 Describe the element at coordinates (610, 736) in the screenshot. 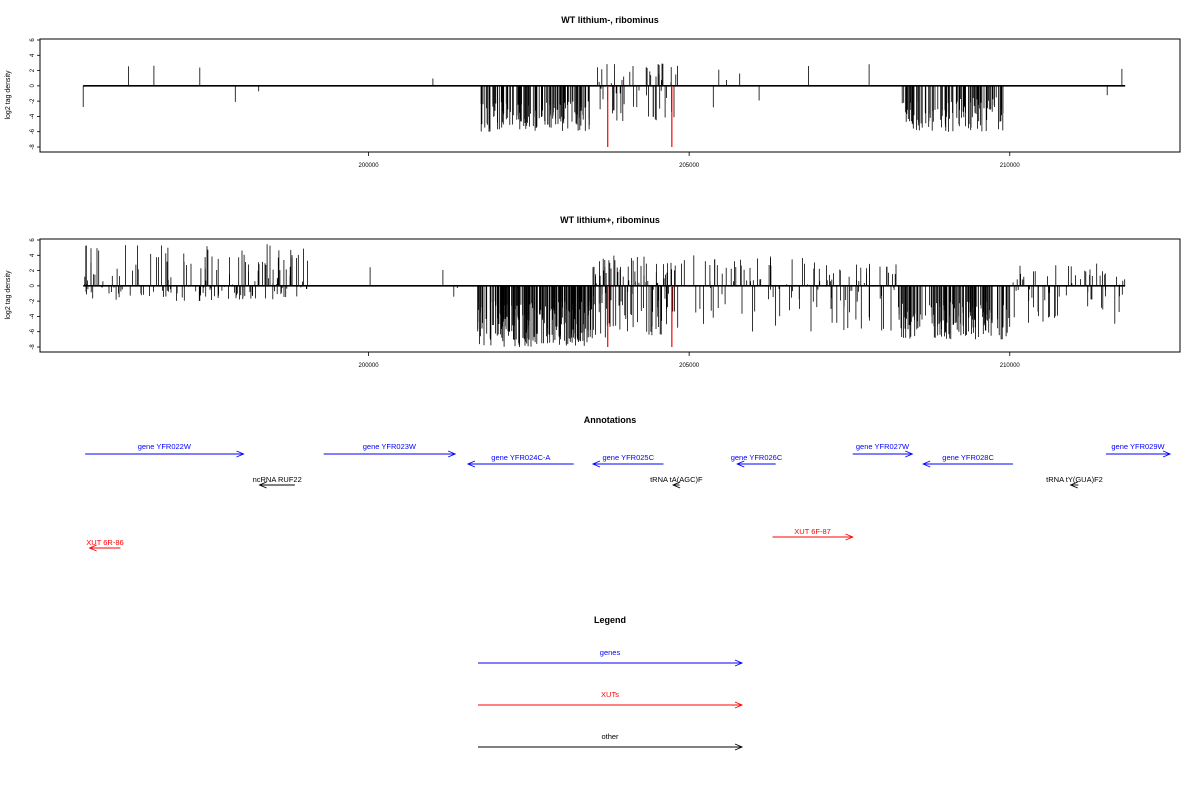

I see `legend-label: other` at that location.